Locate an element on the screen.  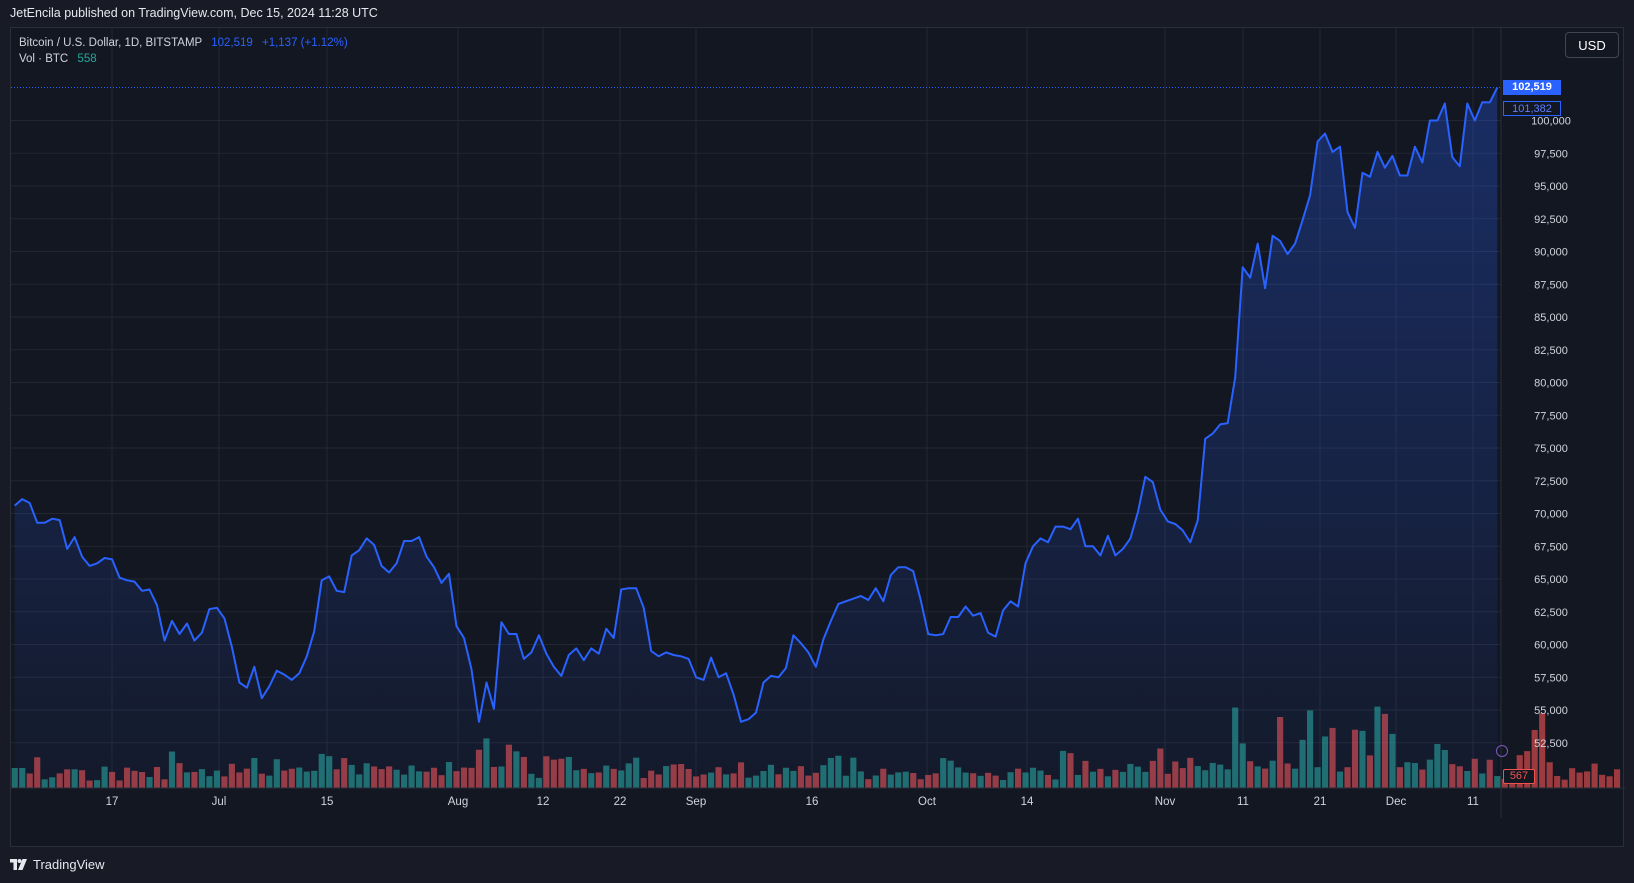
y-tick-label: 72,500 is located at coordinates (1551, 482).